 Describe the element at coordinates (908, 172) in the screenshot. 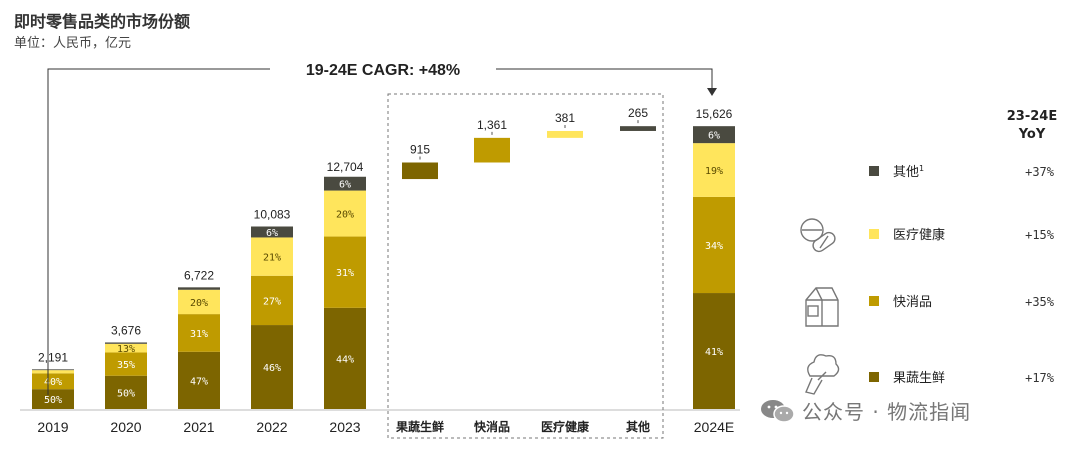

I see `legend-label: 其他1` at that location.